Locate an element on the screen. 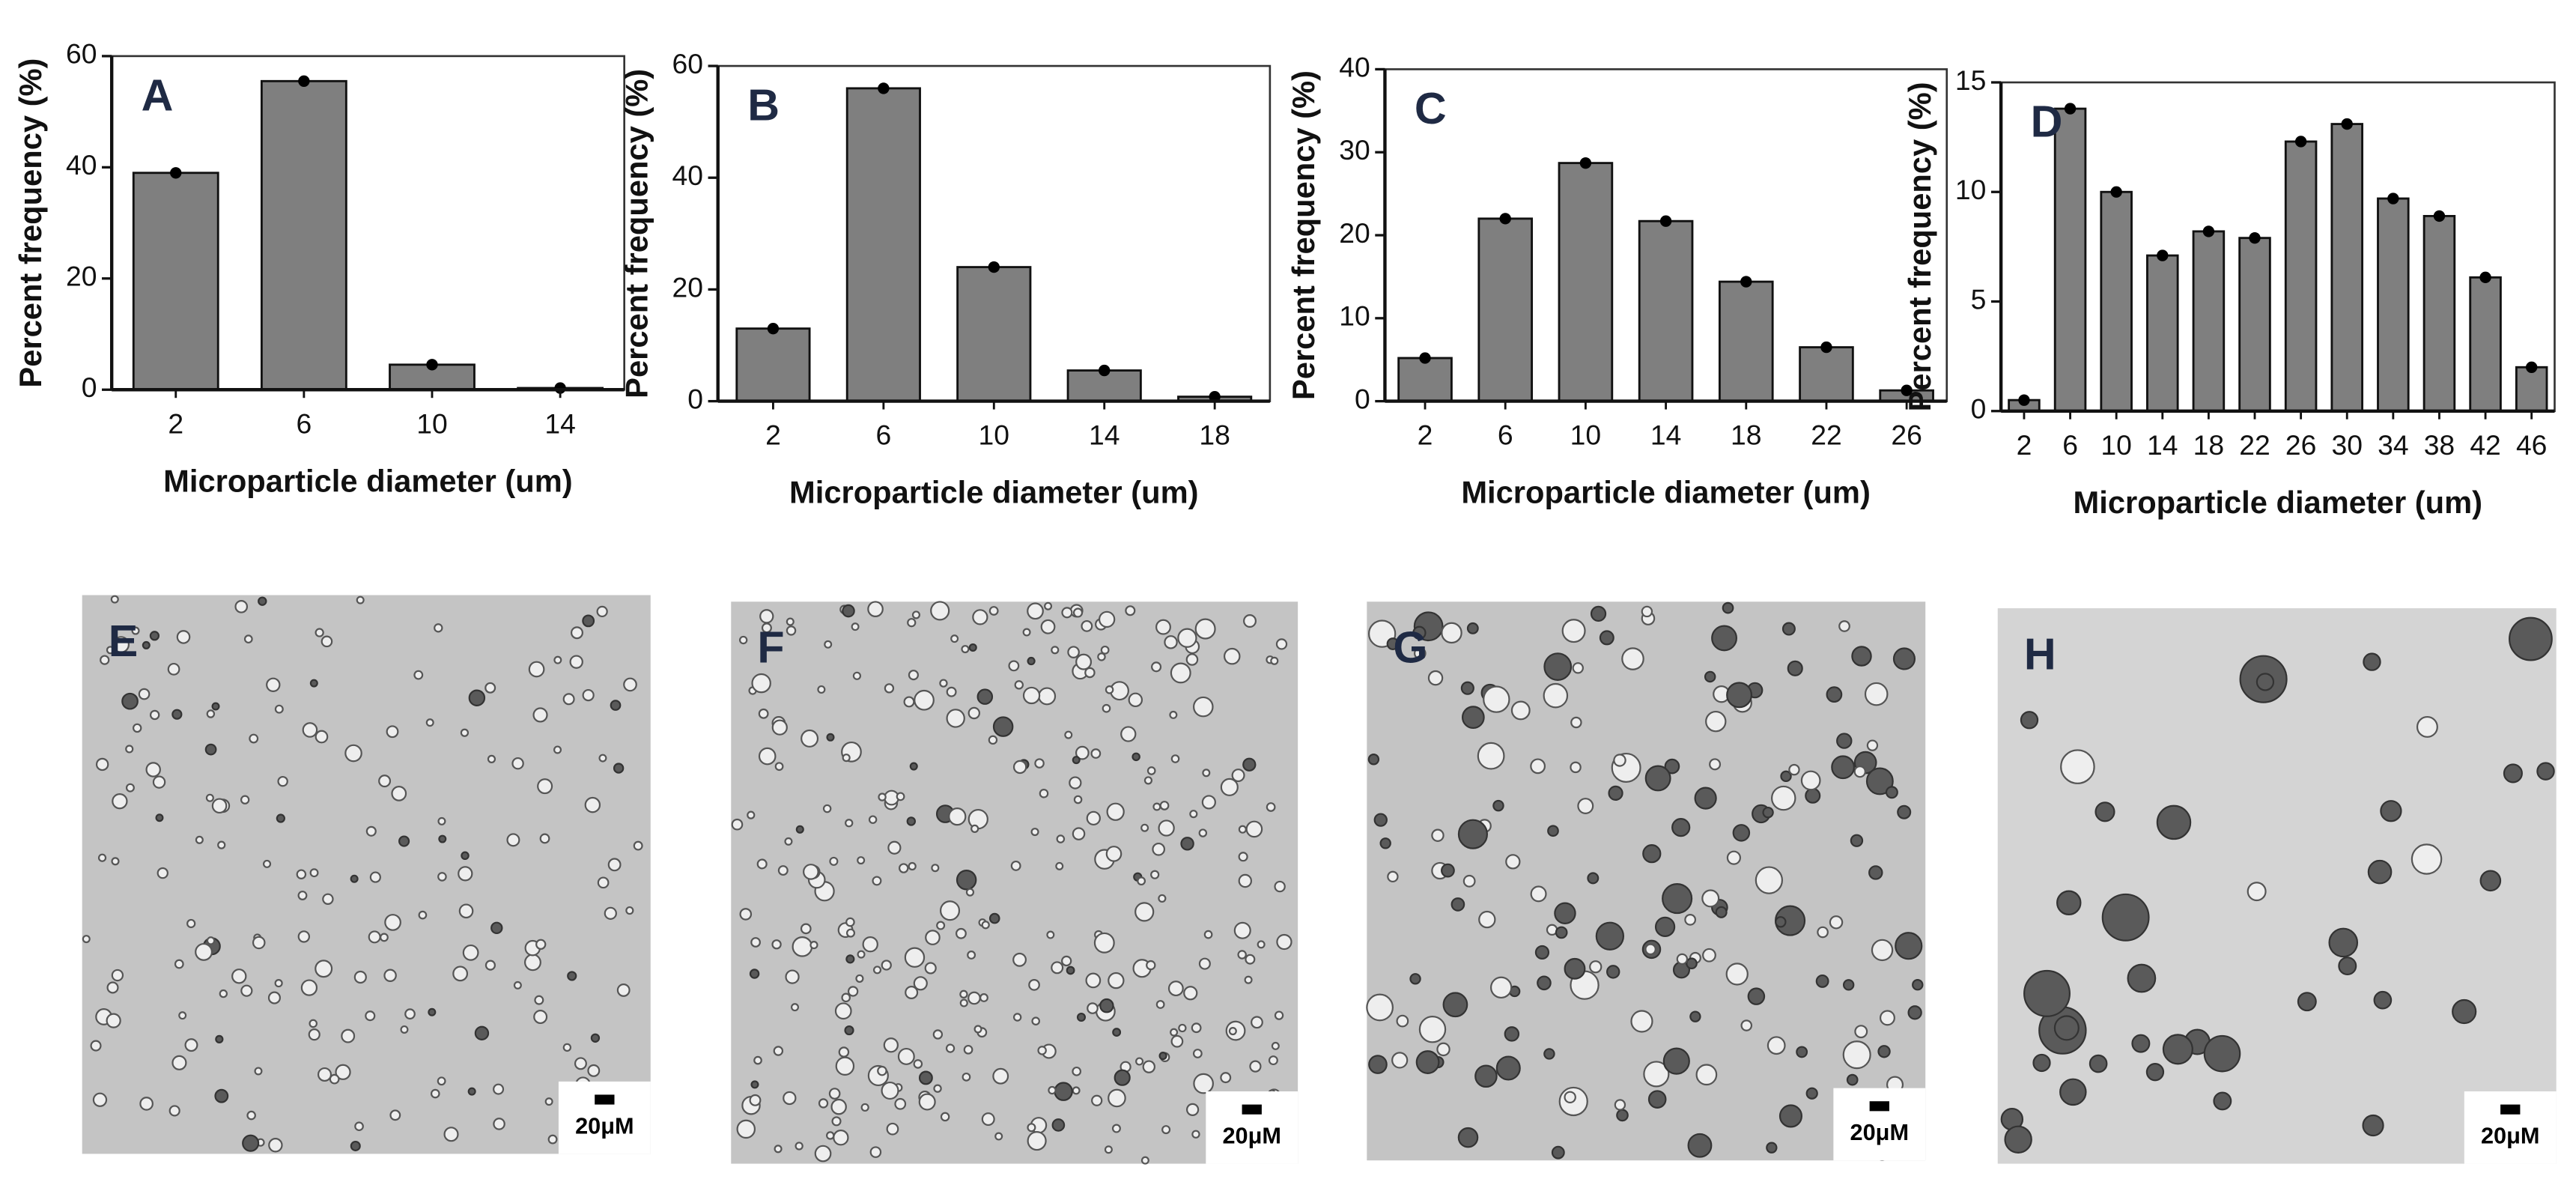  y-tick-label: 0 is located at coordinates (695, 398).